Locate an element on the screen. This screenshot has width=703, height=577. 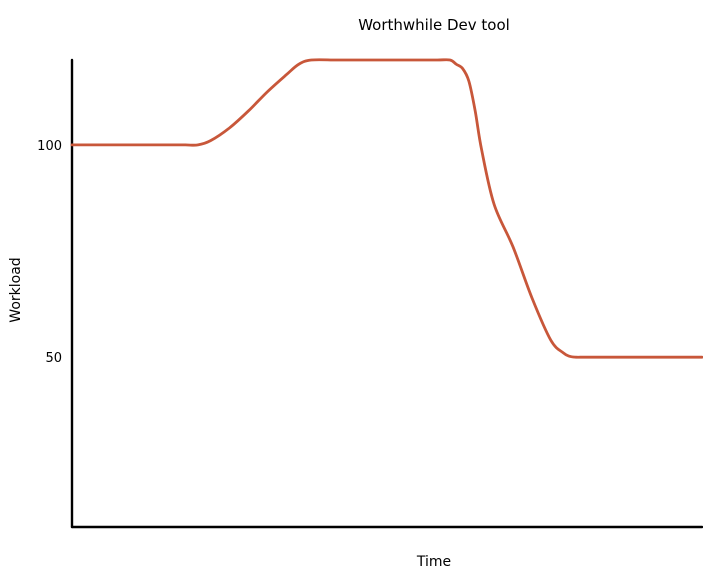
chart-title: Worthwhile Dev tool is located at coordinates (434, 25).